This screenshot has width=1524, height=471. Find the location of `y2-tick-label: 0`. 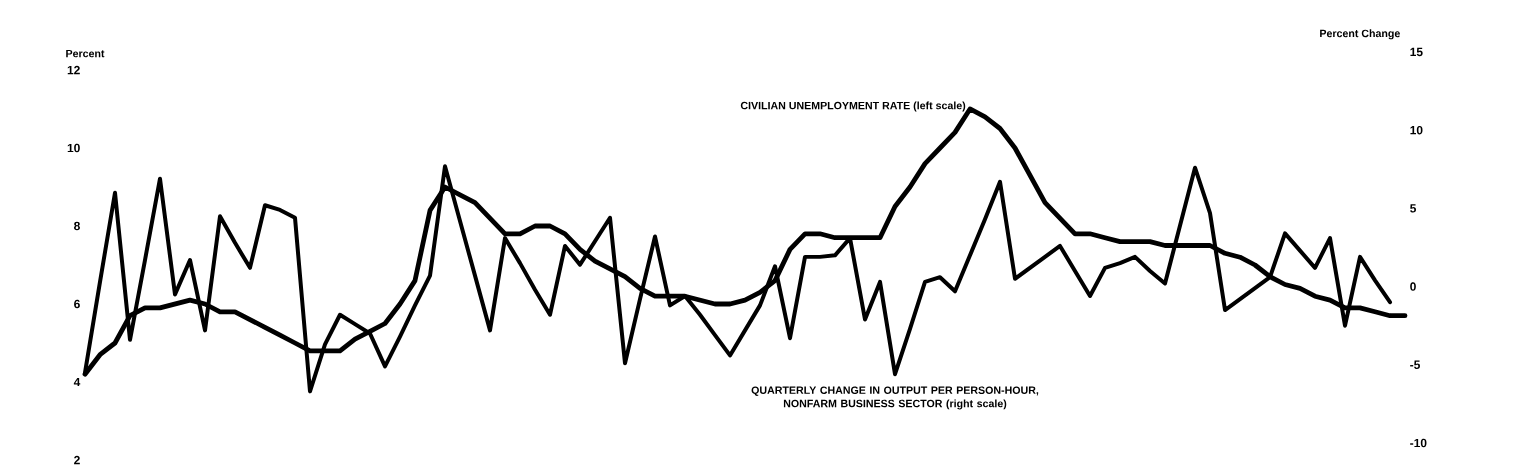

y2-tick-label: 0 is located at coordinates (1413, 286).